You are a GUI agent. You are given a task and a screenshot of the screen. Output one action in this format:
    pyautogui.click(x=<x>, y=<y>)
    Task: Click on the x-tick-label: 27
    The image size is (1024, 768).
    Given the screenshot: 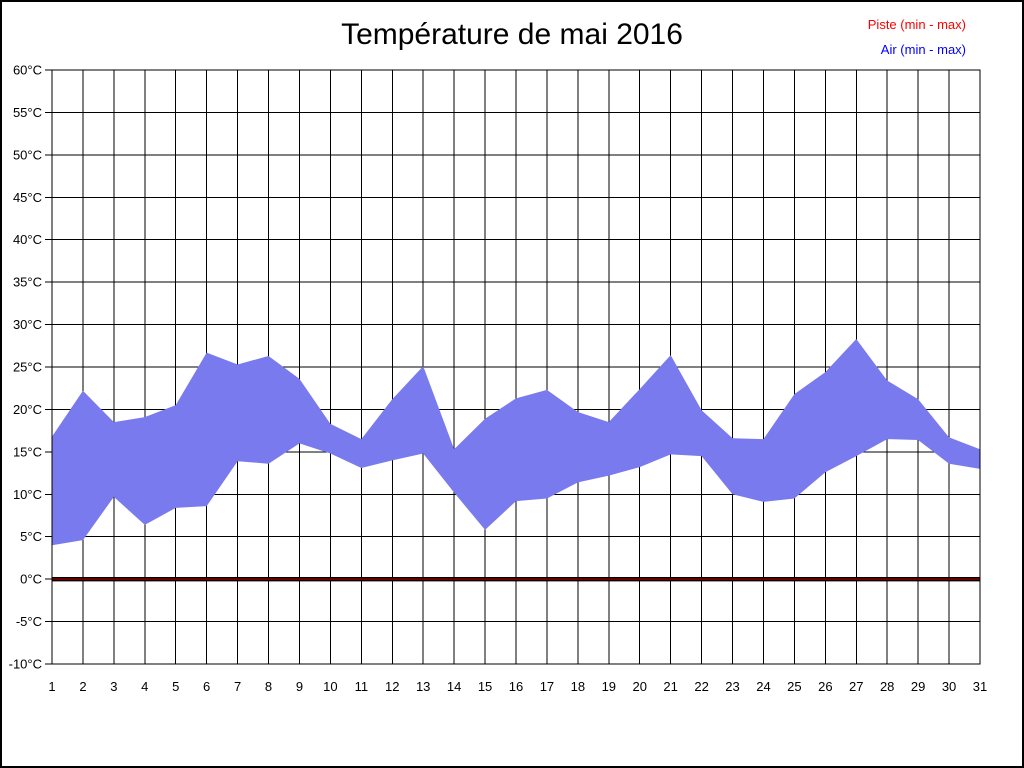 What is the action you would take?
    pyautogui.click(x=856, y=686)
    